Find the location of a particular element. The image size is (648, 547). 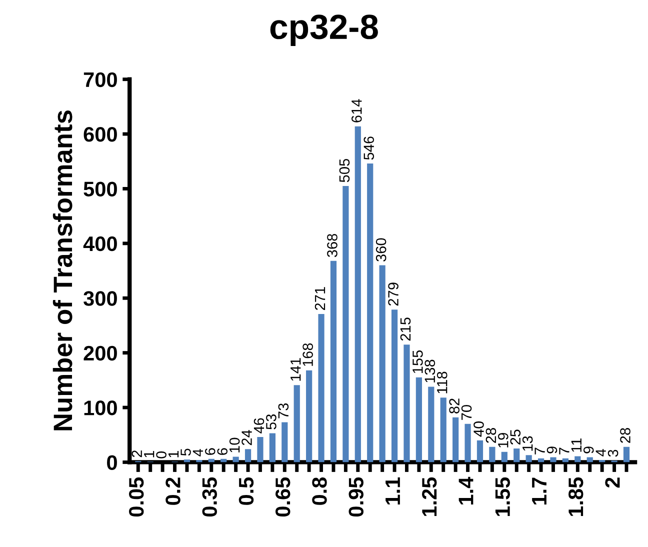

x-tick-label: 1.55 is located at coordinates (502, 496).